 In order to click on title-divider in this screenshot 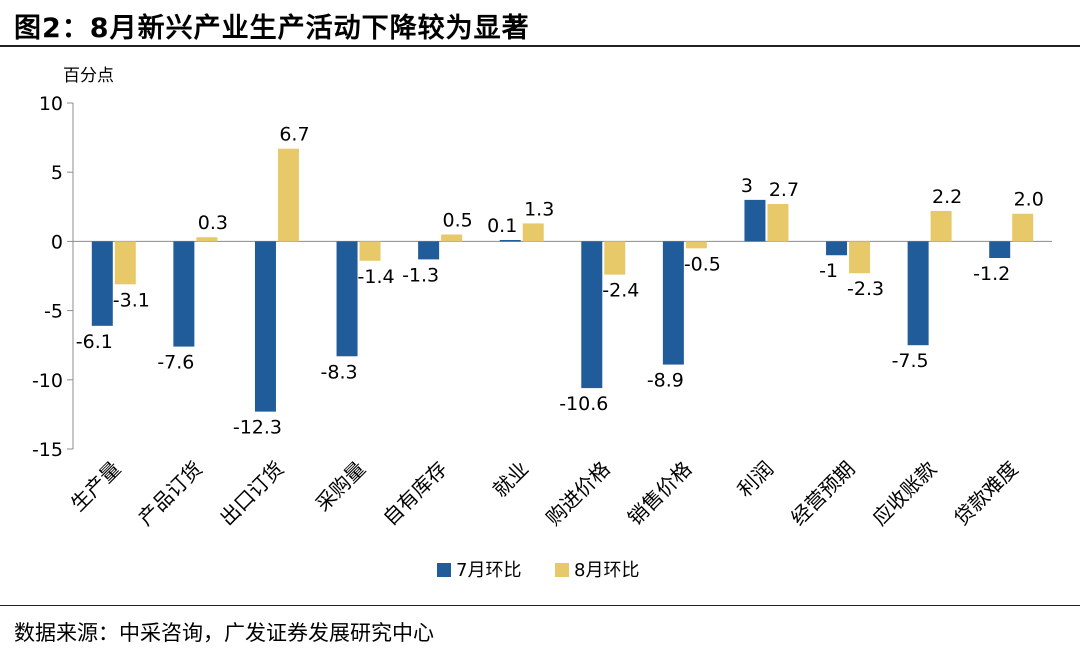, I will do `click(540, 46)`.